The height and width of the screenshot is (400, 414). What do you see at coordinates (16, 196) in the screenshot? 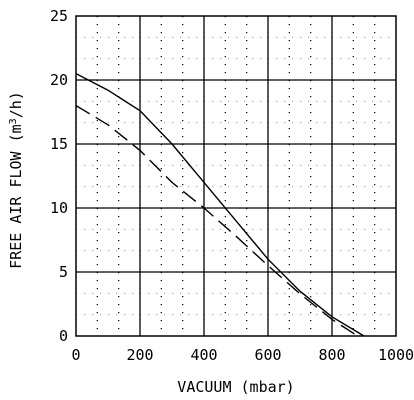
I see `y-axis-title-prefix: FREE AIR FLOW (m` at bounding box center [16, 196].